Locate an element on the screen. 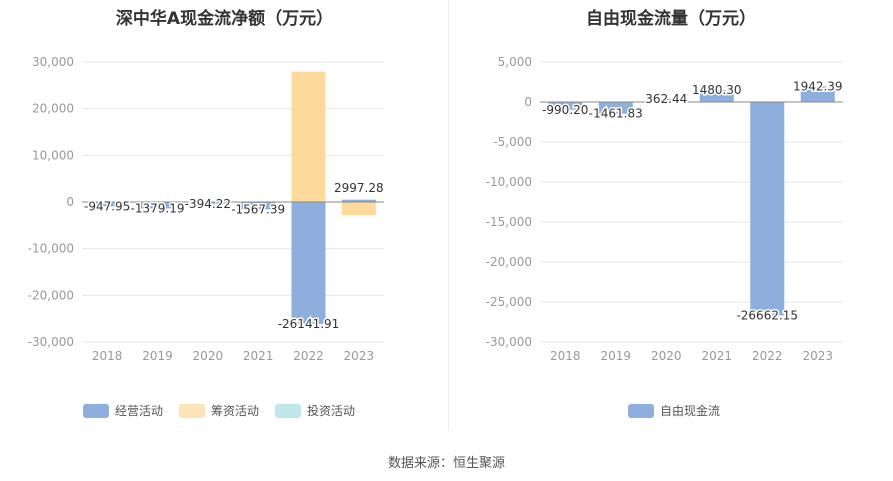 The height and width of the screenshot is (481, 893). legend-item-financing: 筹资活动 is located at coordinates (219, 410).